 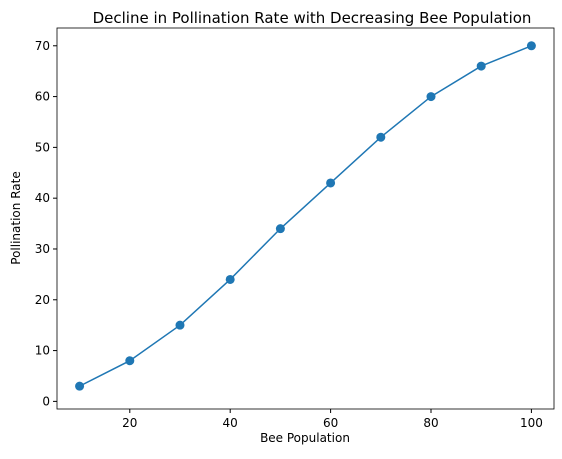 I want to click on x-tick-label: 40, so click(x=230, y=423).